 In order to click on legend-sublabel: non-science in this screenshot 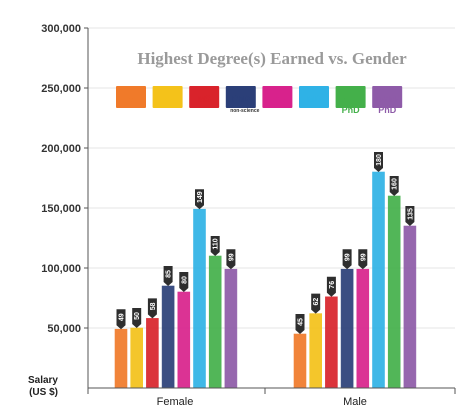, I will do `click(244, 111)`.